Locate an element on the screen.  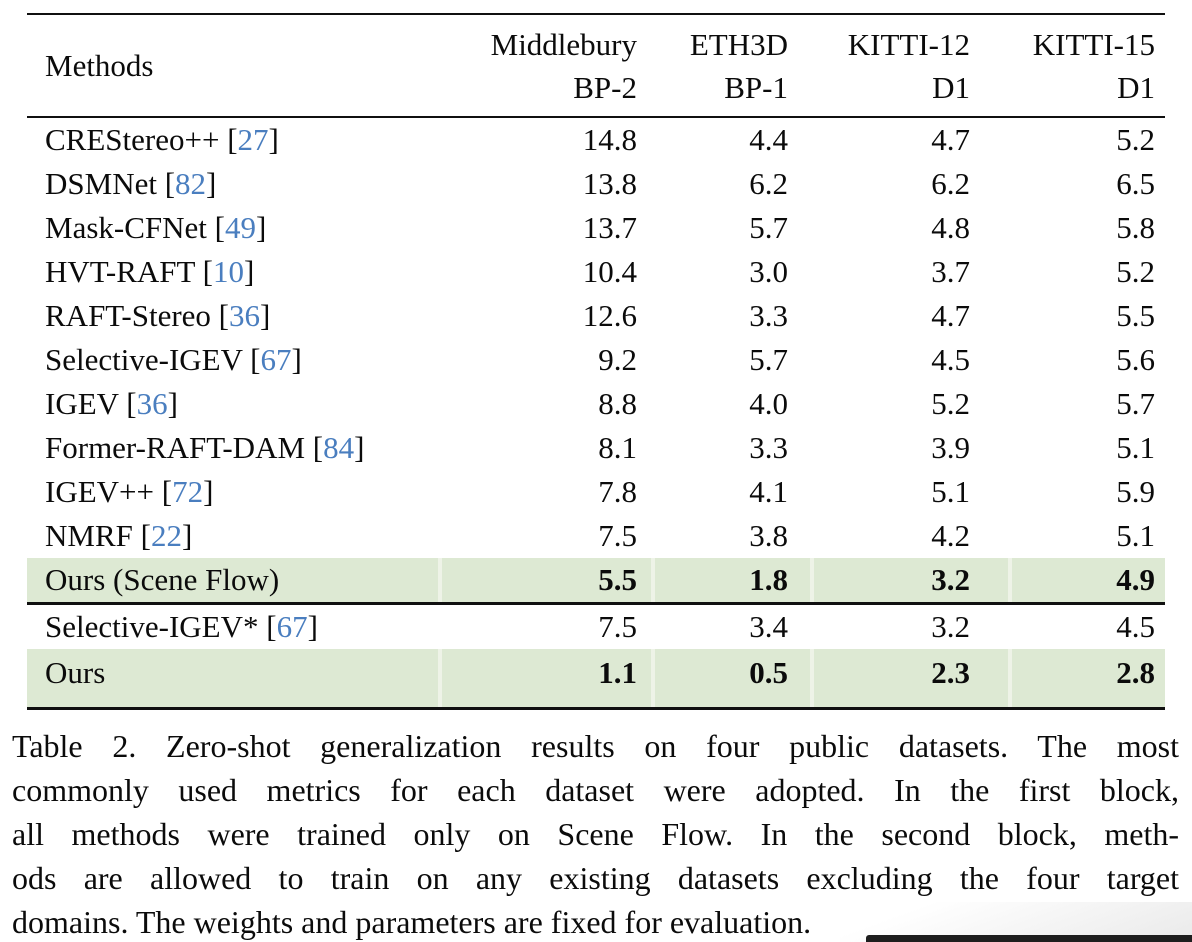
citation-link: [27] is located at coordinates (249, 139).